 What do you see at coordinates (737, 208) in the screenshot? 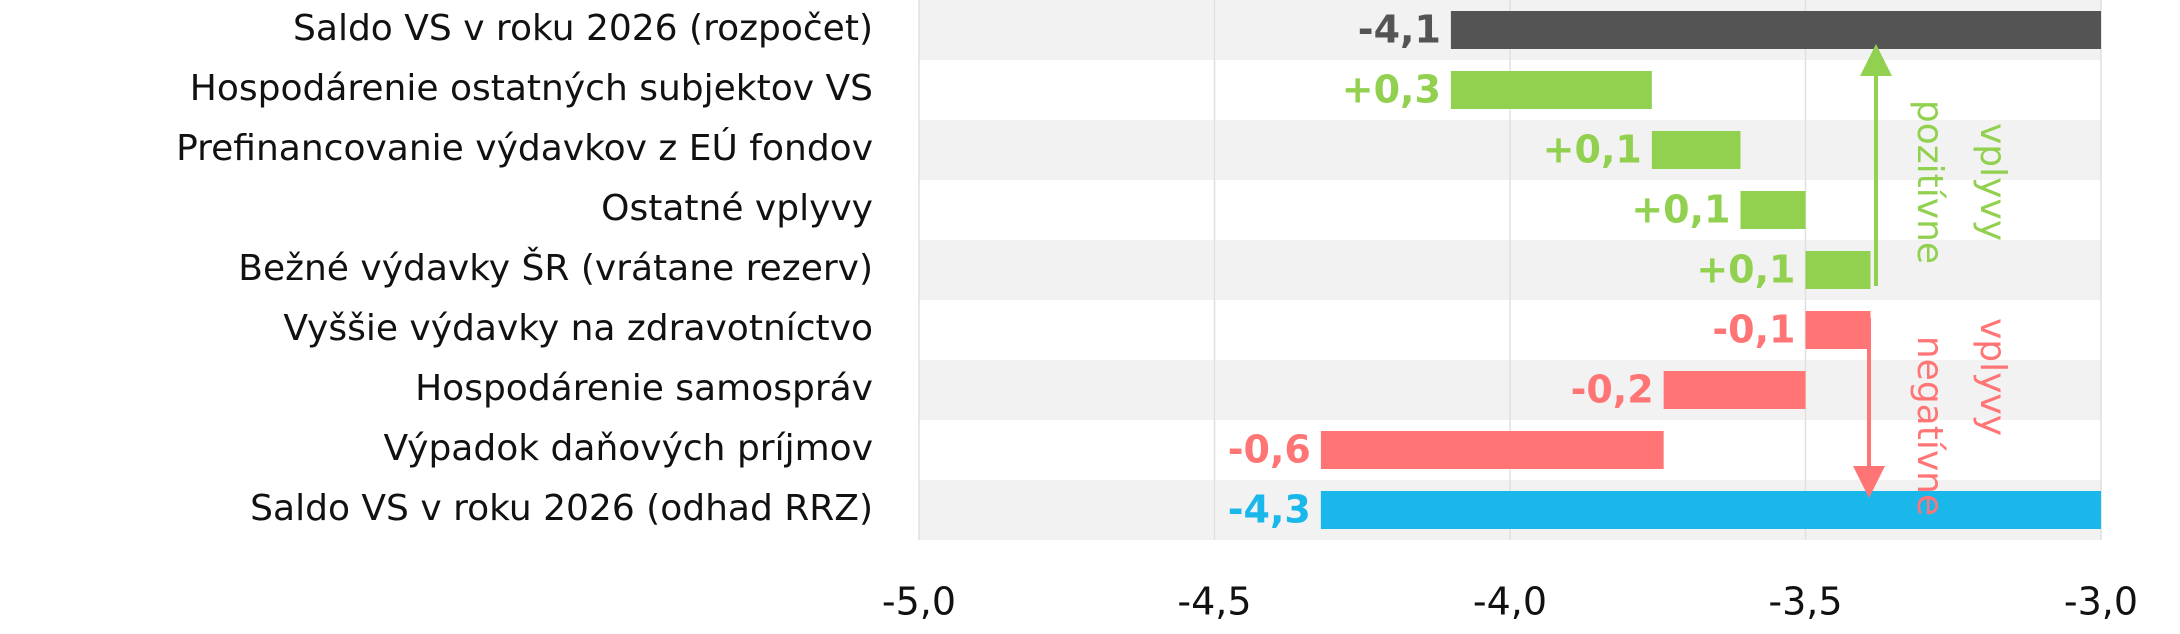
I see `category-label: Ostatné vplyvy` at bounding box center [737, 208].